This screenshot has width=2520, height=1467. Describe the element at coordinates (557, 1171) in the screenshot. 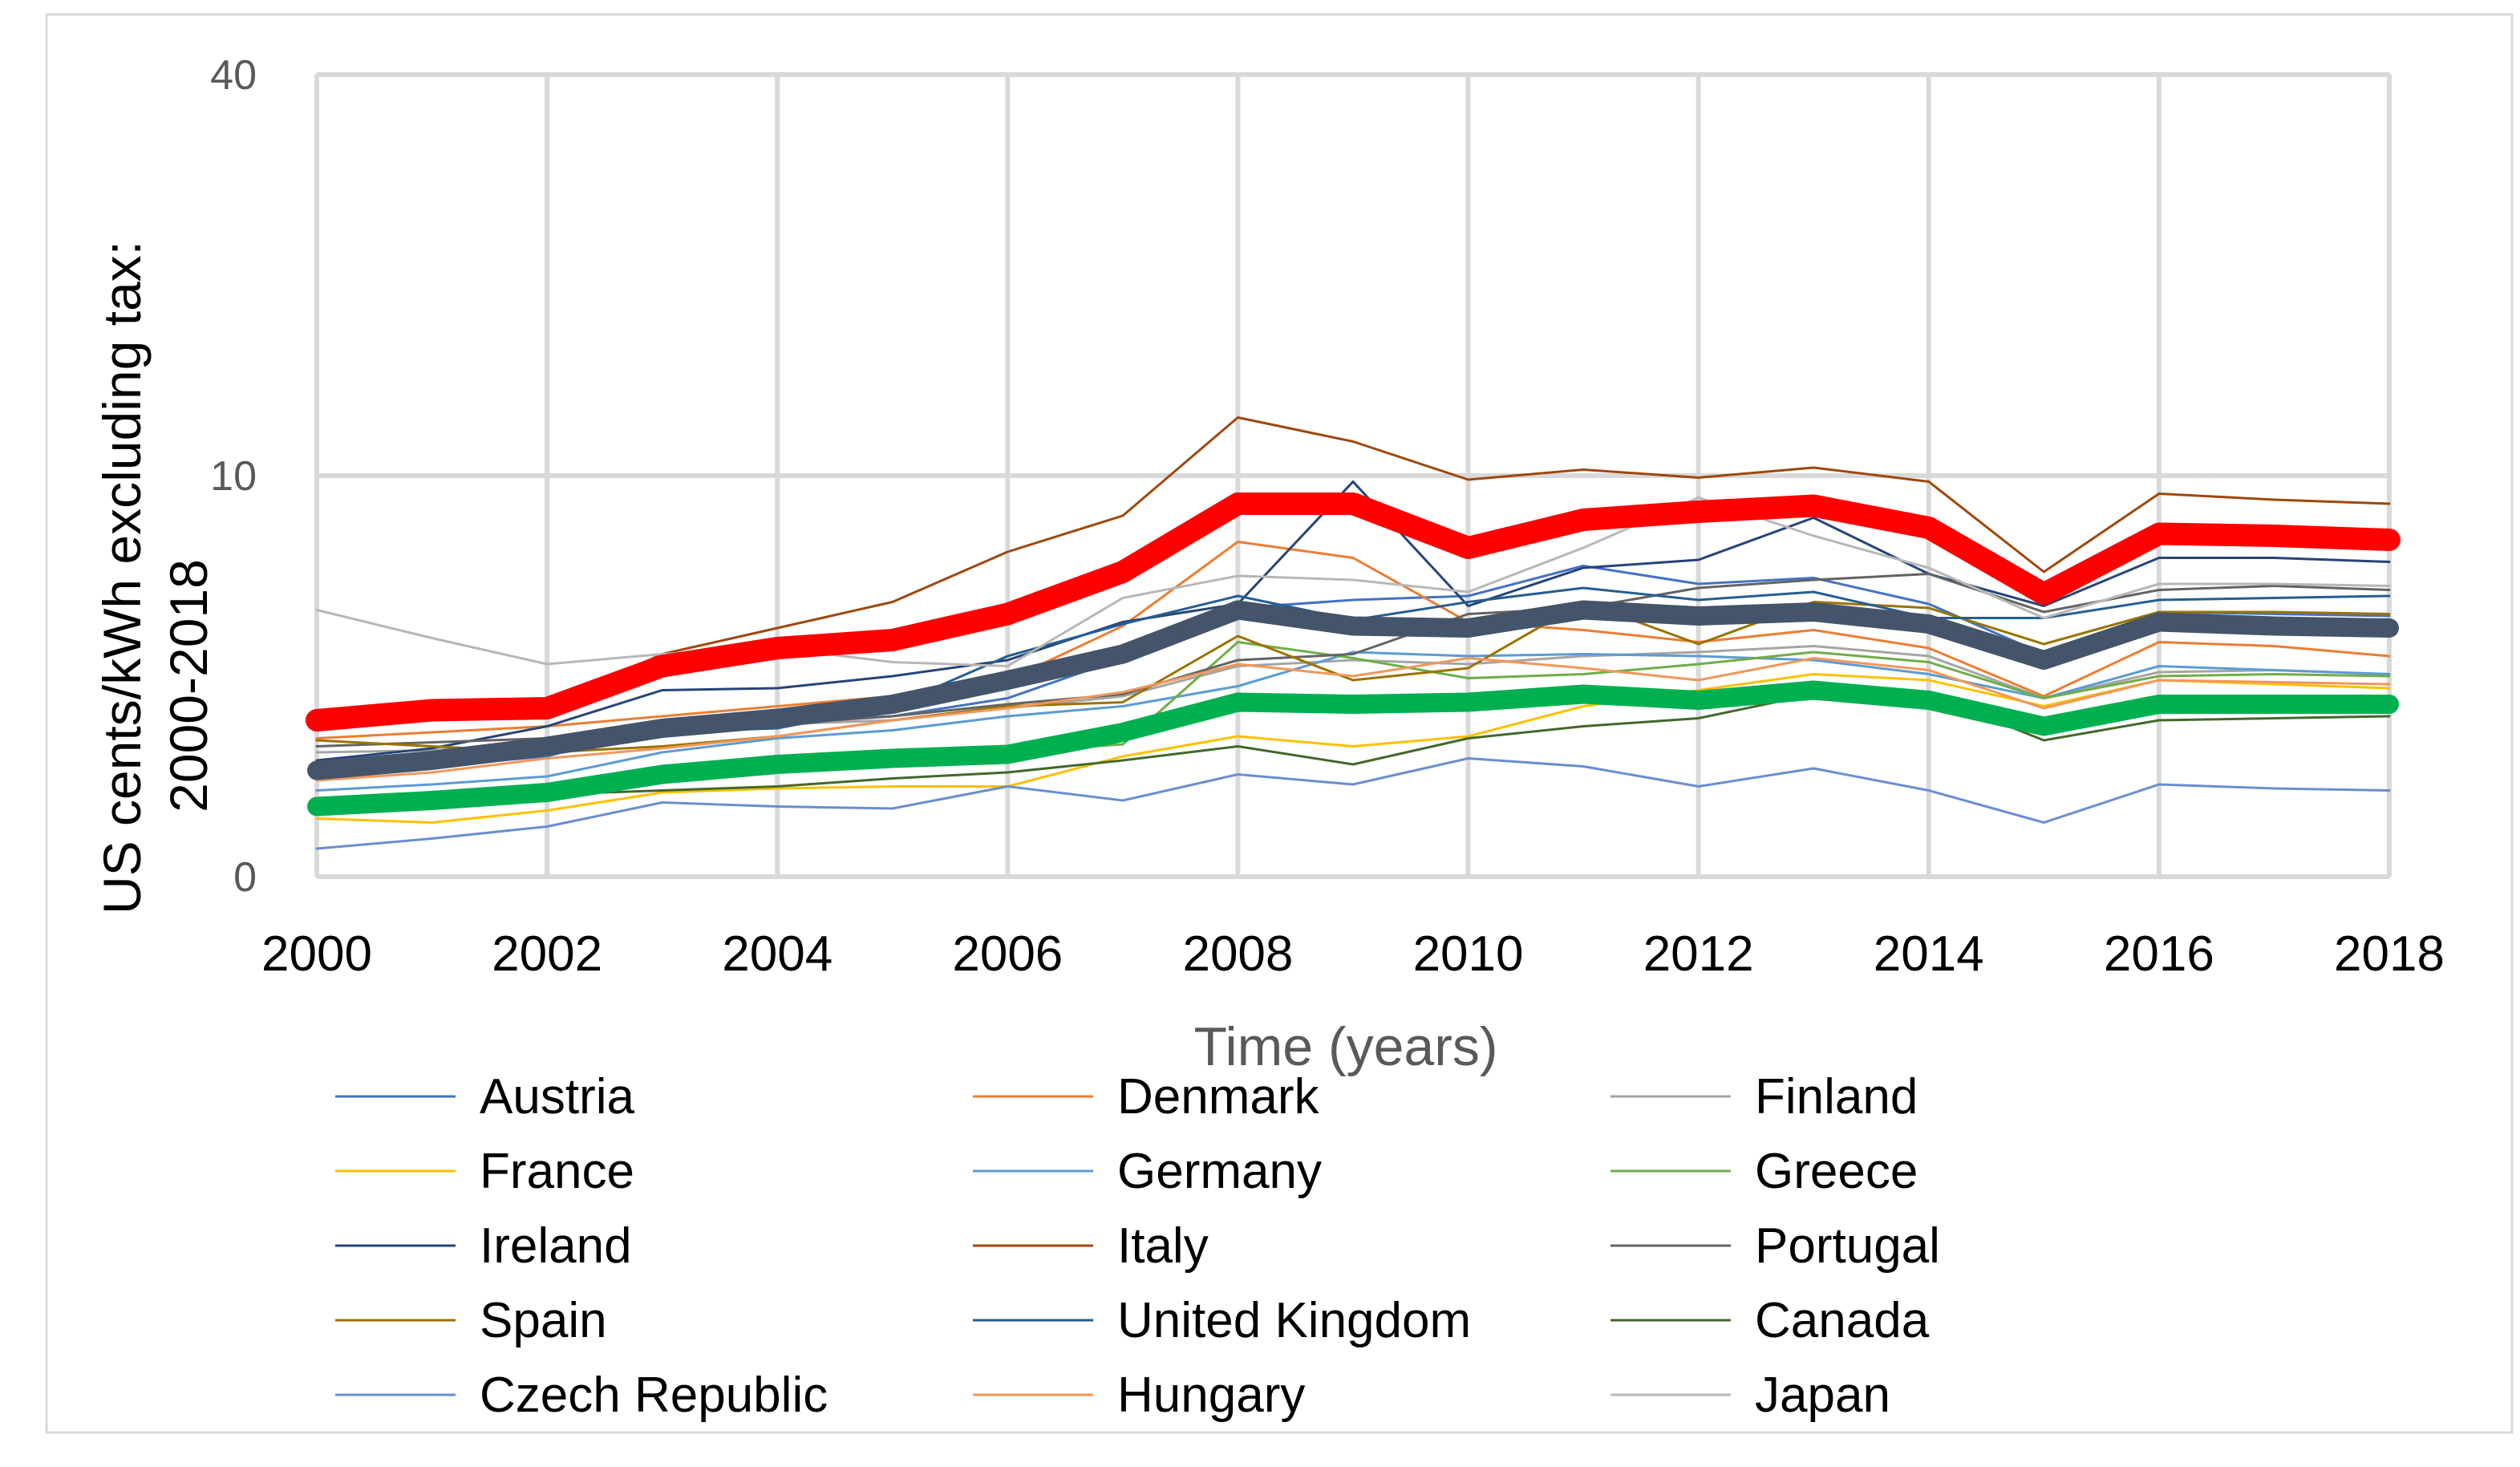

I see `legend-label: France` at that location.